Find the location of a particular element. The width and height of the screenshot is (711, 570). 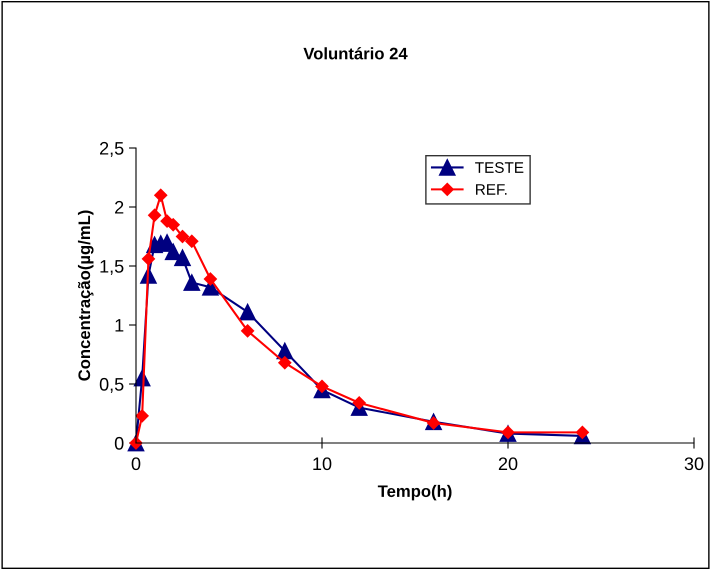

y-tick-label: 2 is located at coordinates (119, 207).